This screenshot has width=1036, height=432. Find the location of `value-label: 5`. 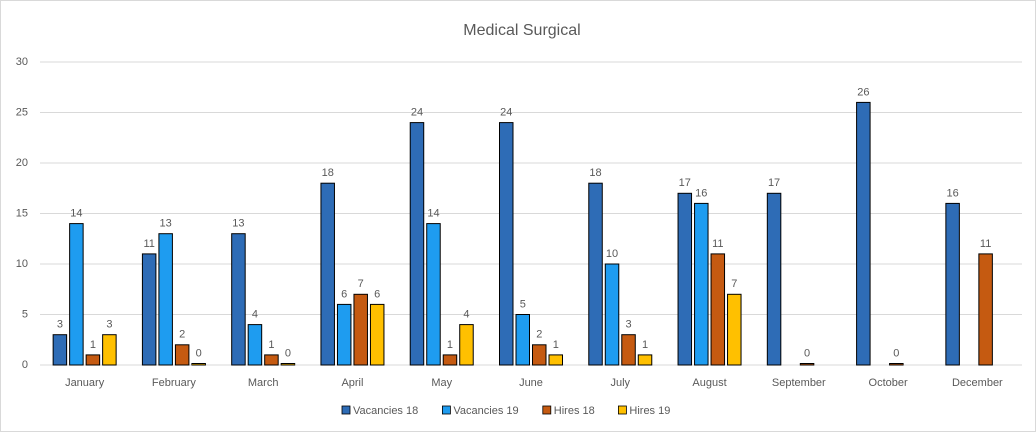

value-label: 5 is located at coordinates (523, 304).